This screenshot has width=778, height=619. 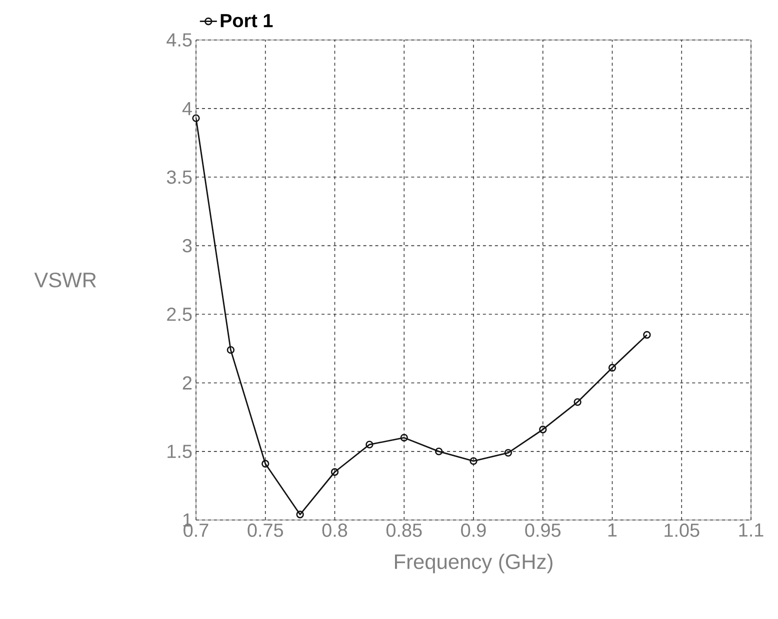 I want to click on x-tick-label: 0.75, so click(x=265, y=530).